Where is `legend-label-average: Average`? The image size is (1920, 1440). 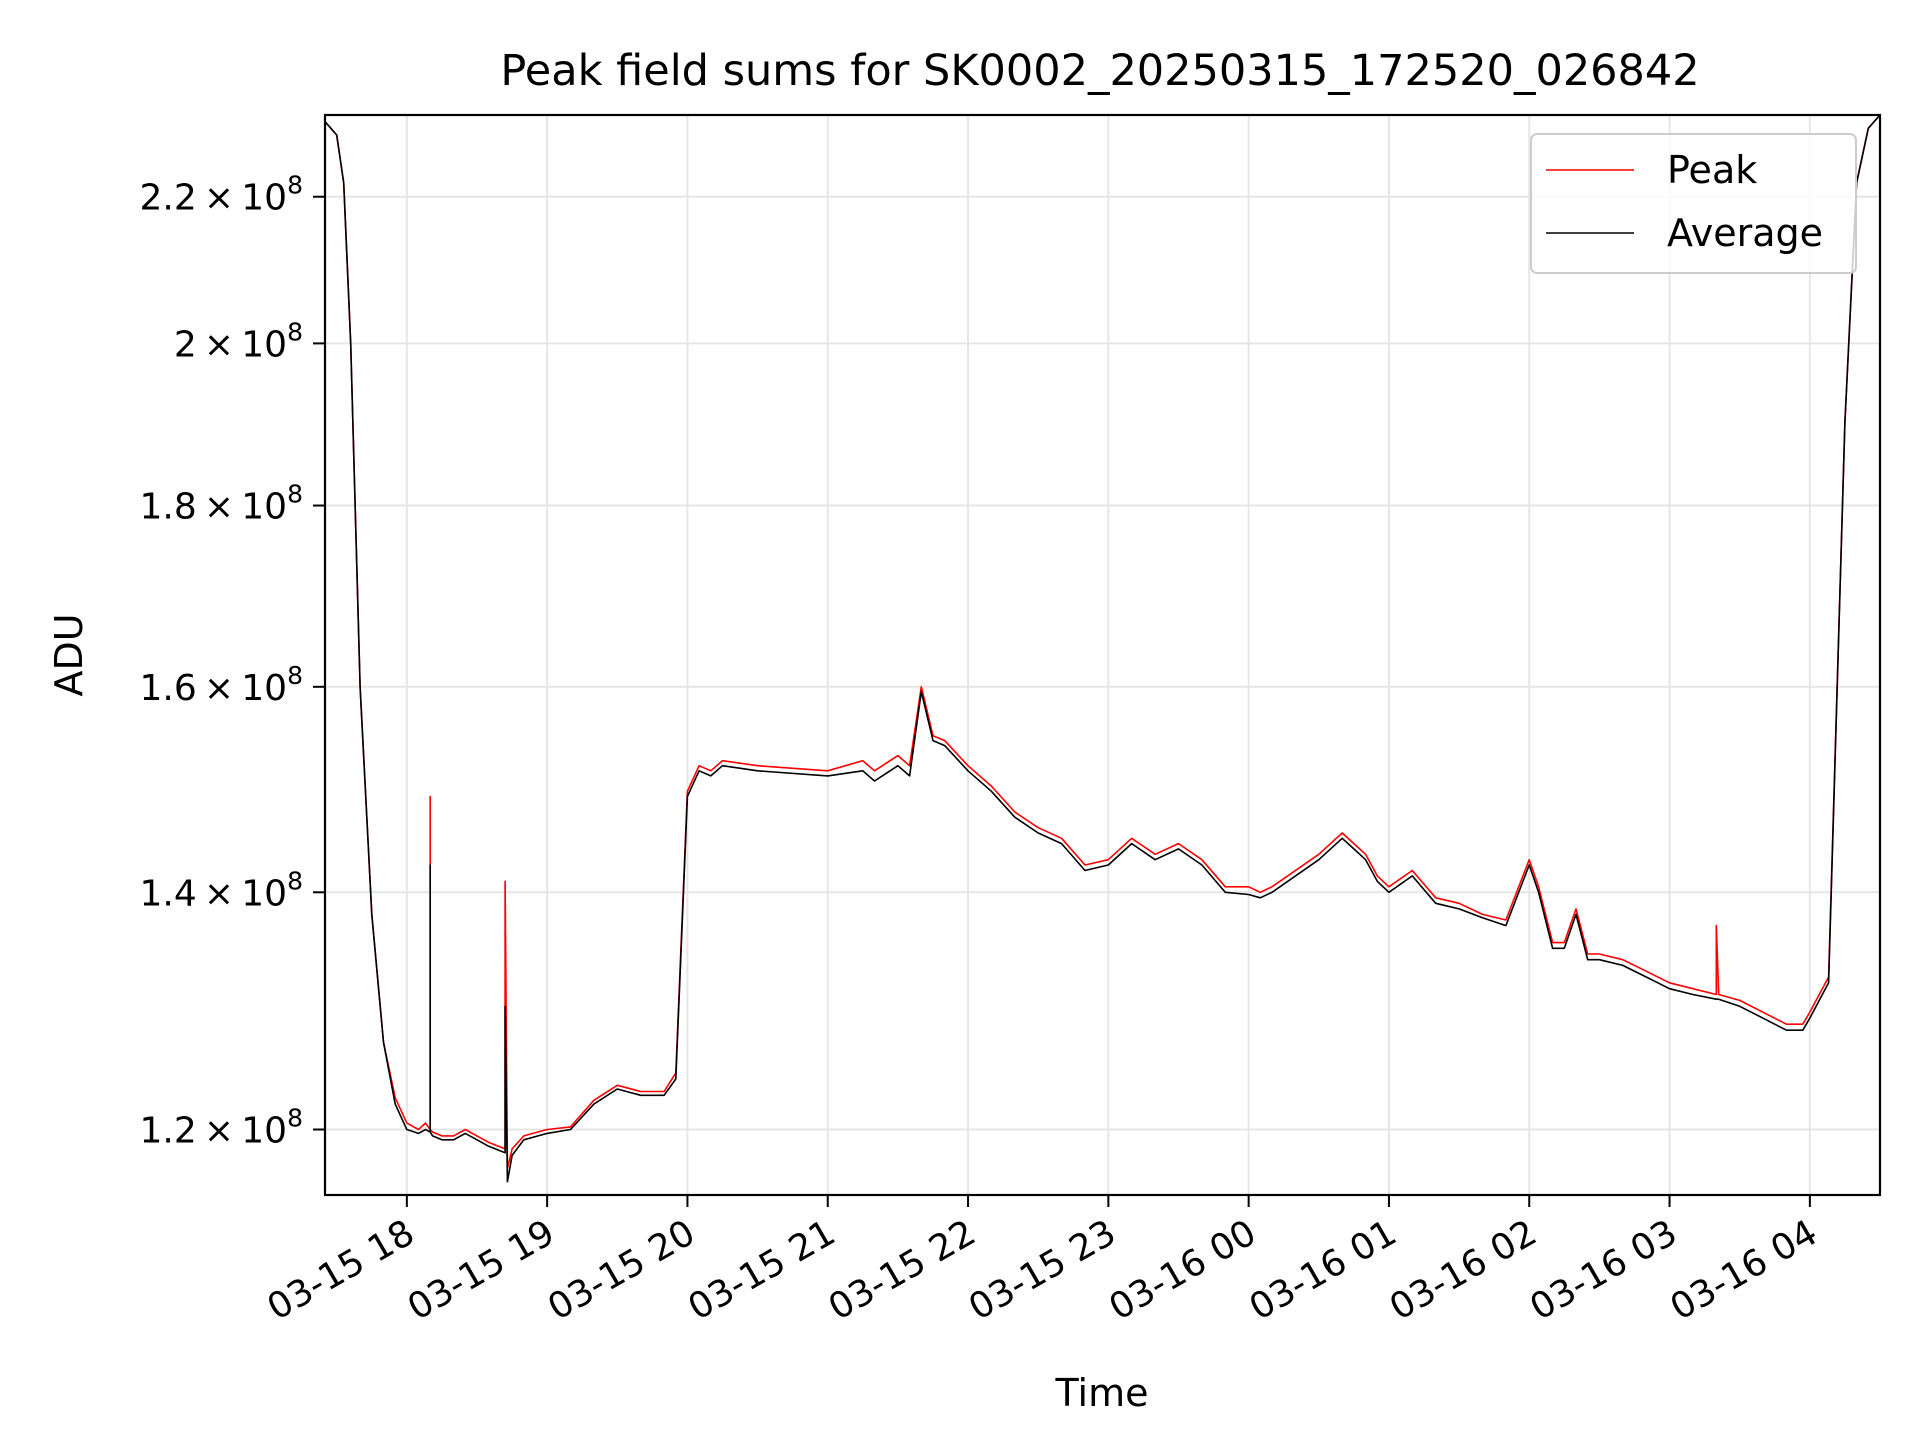
legend-label-average: Average is located at coordinates (1745, 233).